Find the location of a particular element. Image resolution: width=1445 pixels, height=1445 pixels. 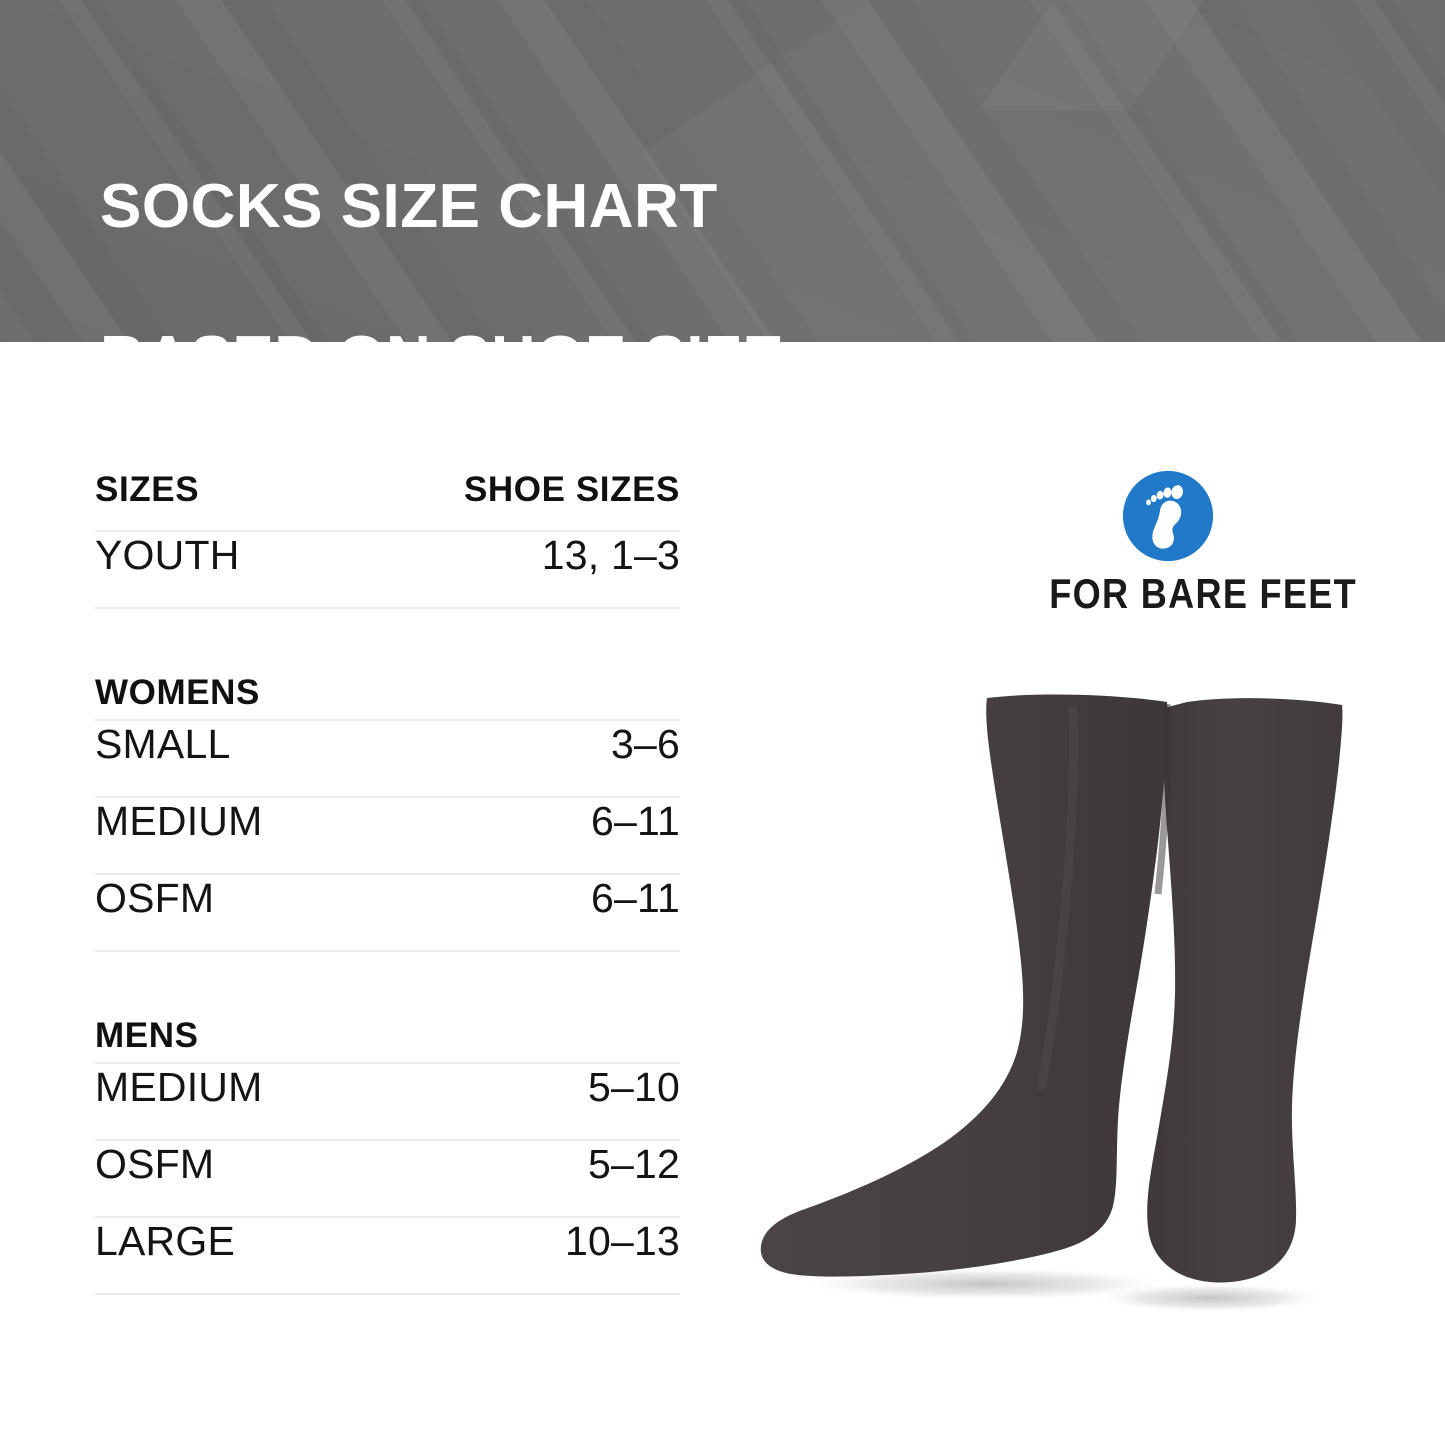

column-header-shoe-sizes: SHOE SIZES is located at coordinates (571, 489).